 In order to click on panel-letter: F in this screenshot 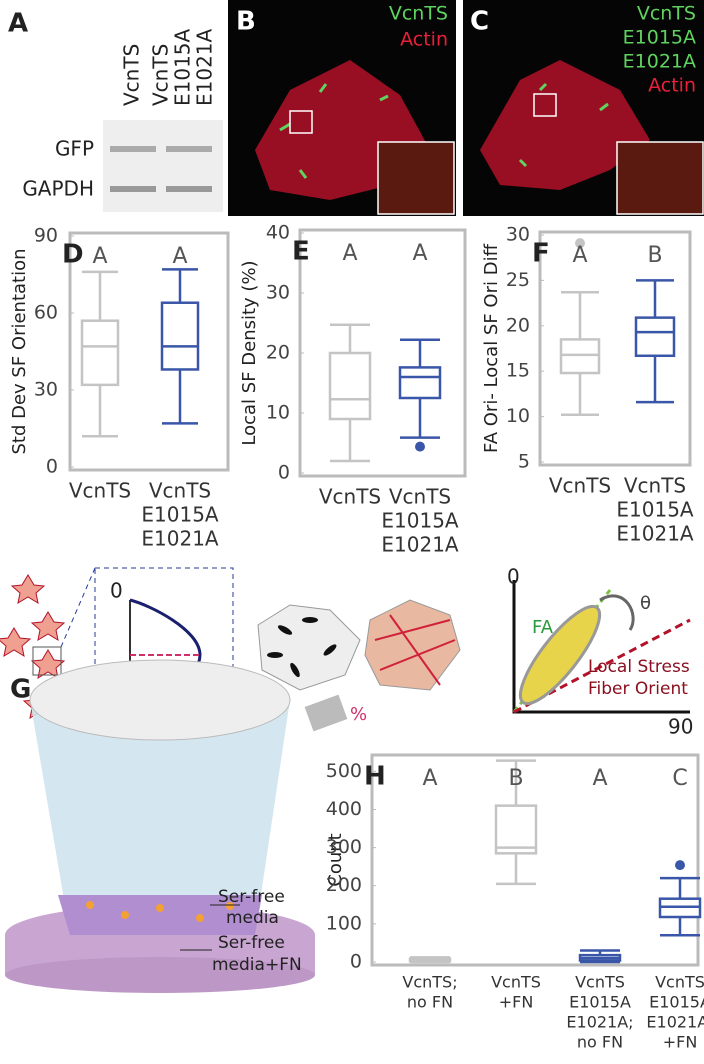, I will do `click(541, 254)`.